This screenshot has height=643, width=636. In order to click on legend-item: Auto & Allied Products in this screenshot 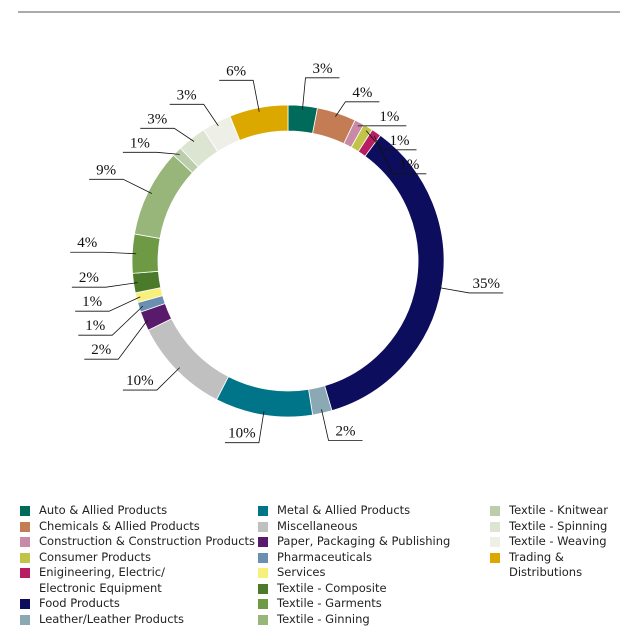, I will do `click(137, 511)`.